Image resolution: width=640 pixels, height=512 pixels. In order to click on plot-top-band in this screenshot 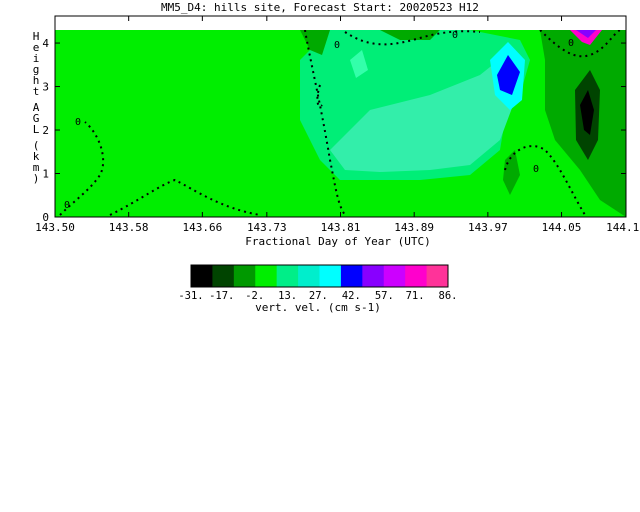, I will do `click(340, 23)`.